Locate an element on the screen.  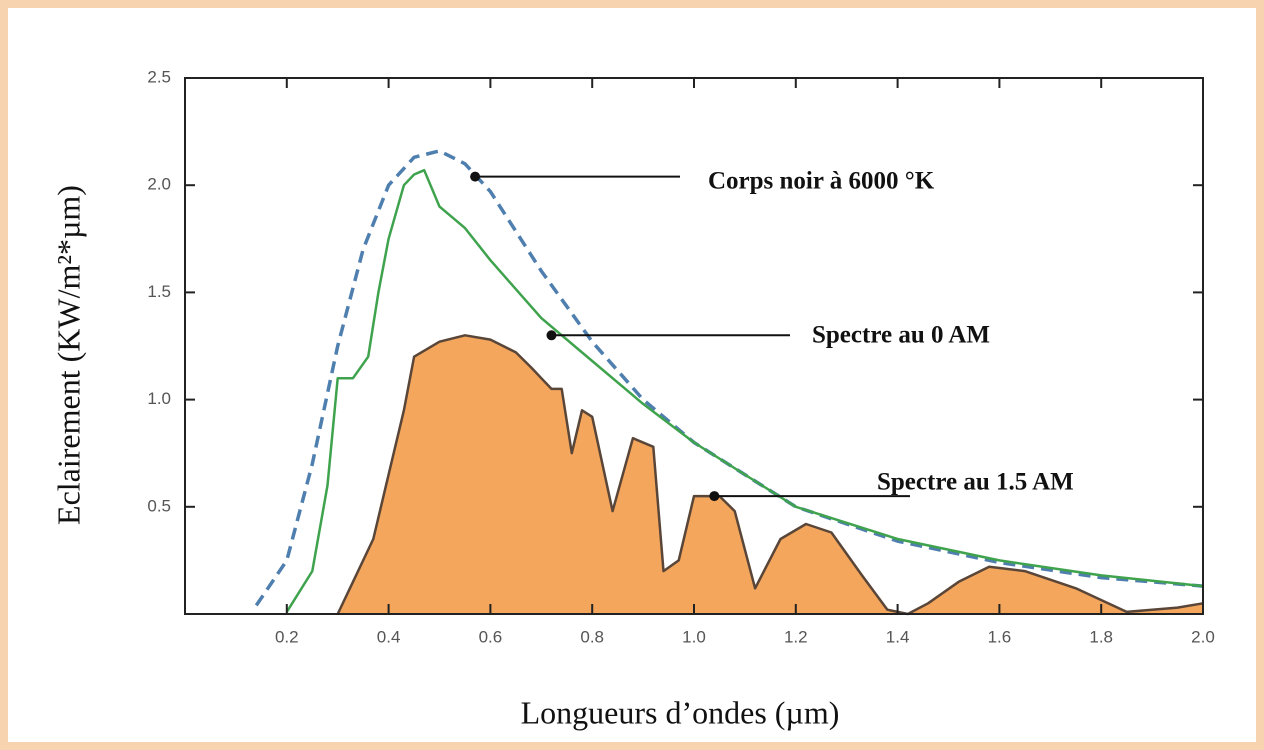
x-tick-label: 1.2 is located at coordinates (796, 636).